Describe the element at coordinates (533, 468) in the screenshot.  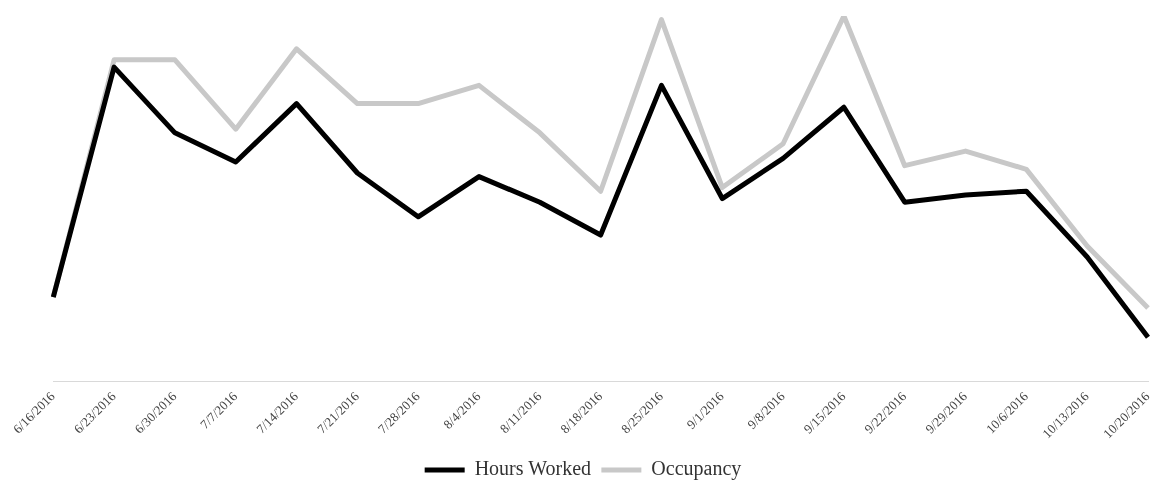
I see `legend-label: Hours Worked` at that location.